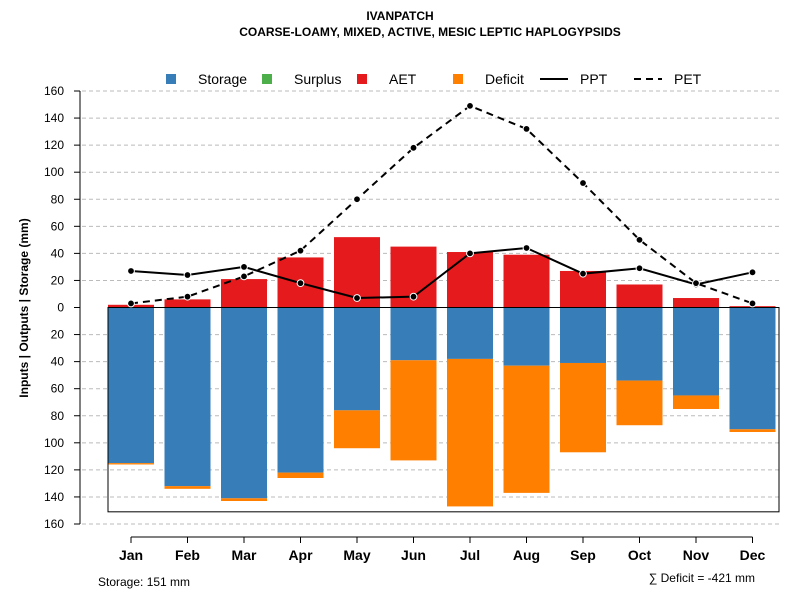  Describe the element at coordinates (58, 362) in the screenshot. I see `y-tick-label-10: 40` at that location.